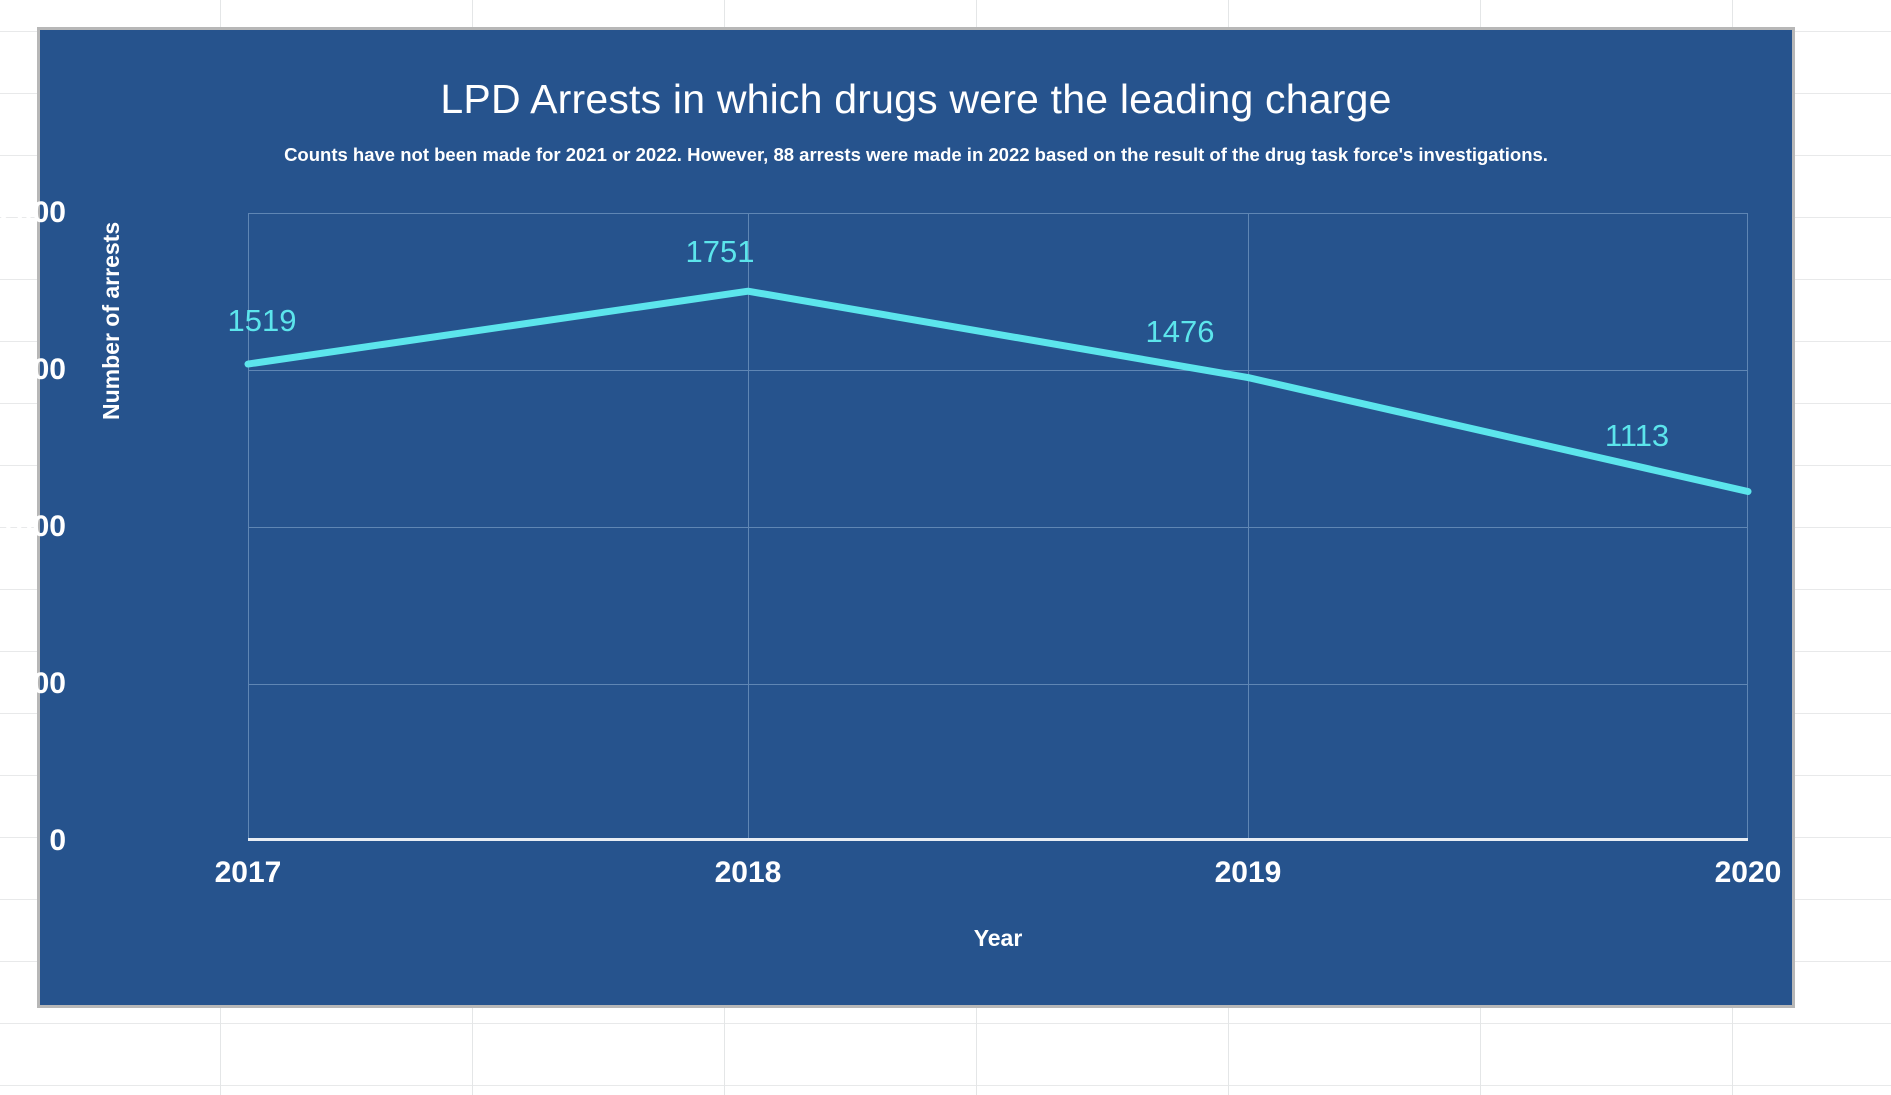 The width and height of the screenshot is (1891, 1095). What do you see at coordinates (998, 938) in the screenshot?
I see `x-axis-title: Year` at bounding box center [998, 938].